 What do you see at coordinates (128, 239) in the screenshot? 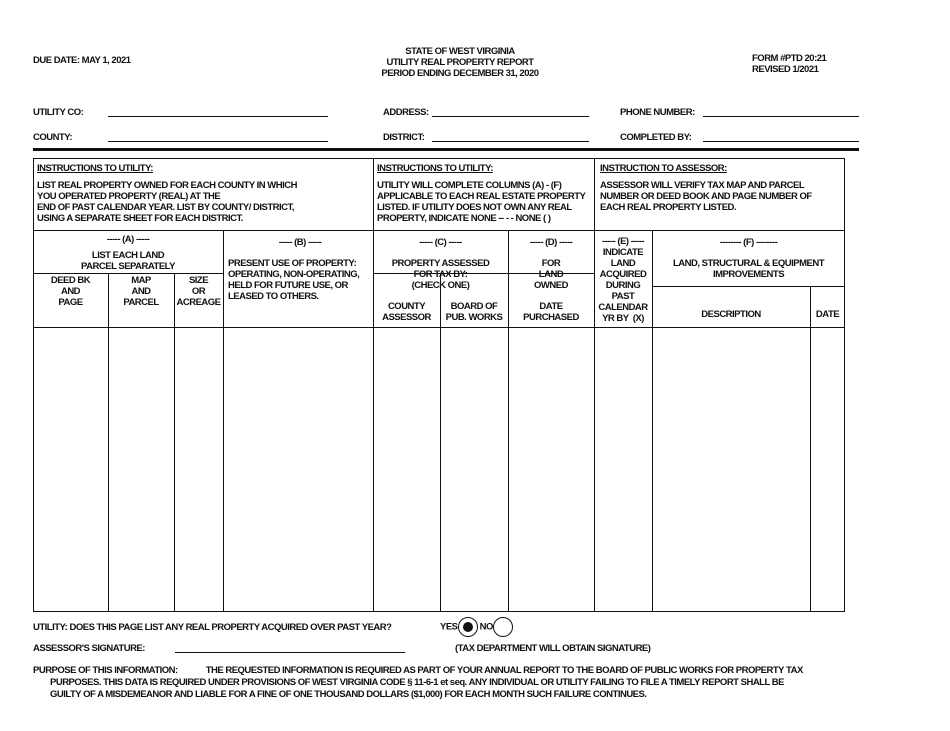
I see `group-code: ----- (A) -----` at bounding box center [128, 239].